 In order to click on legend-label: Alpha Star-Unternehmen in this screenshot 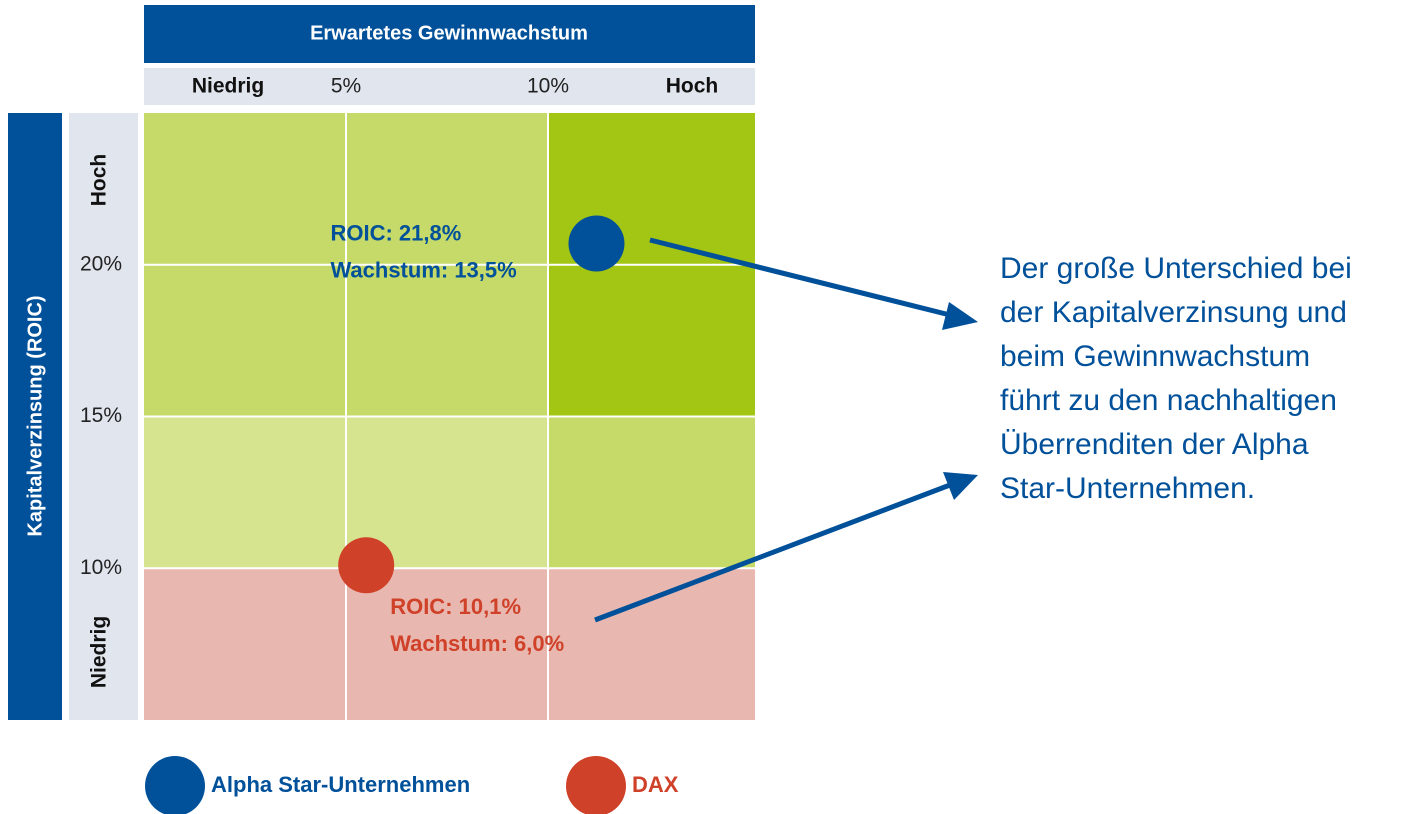, I will do `click(340, 784)`.